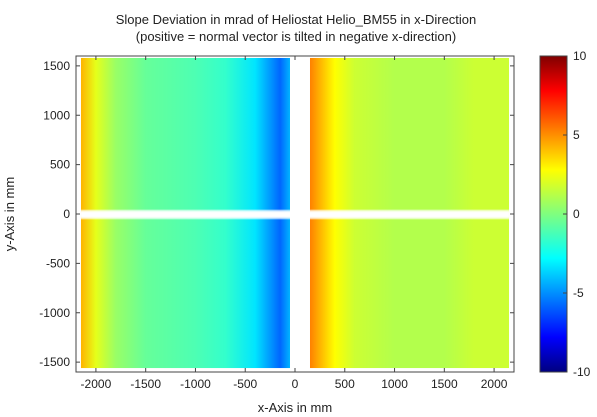  Describe the element at coordinates (96, 384) in the screenshot. I see `x-tick-label: -2000` at that location.